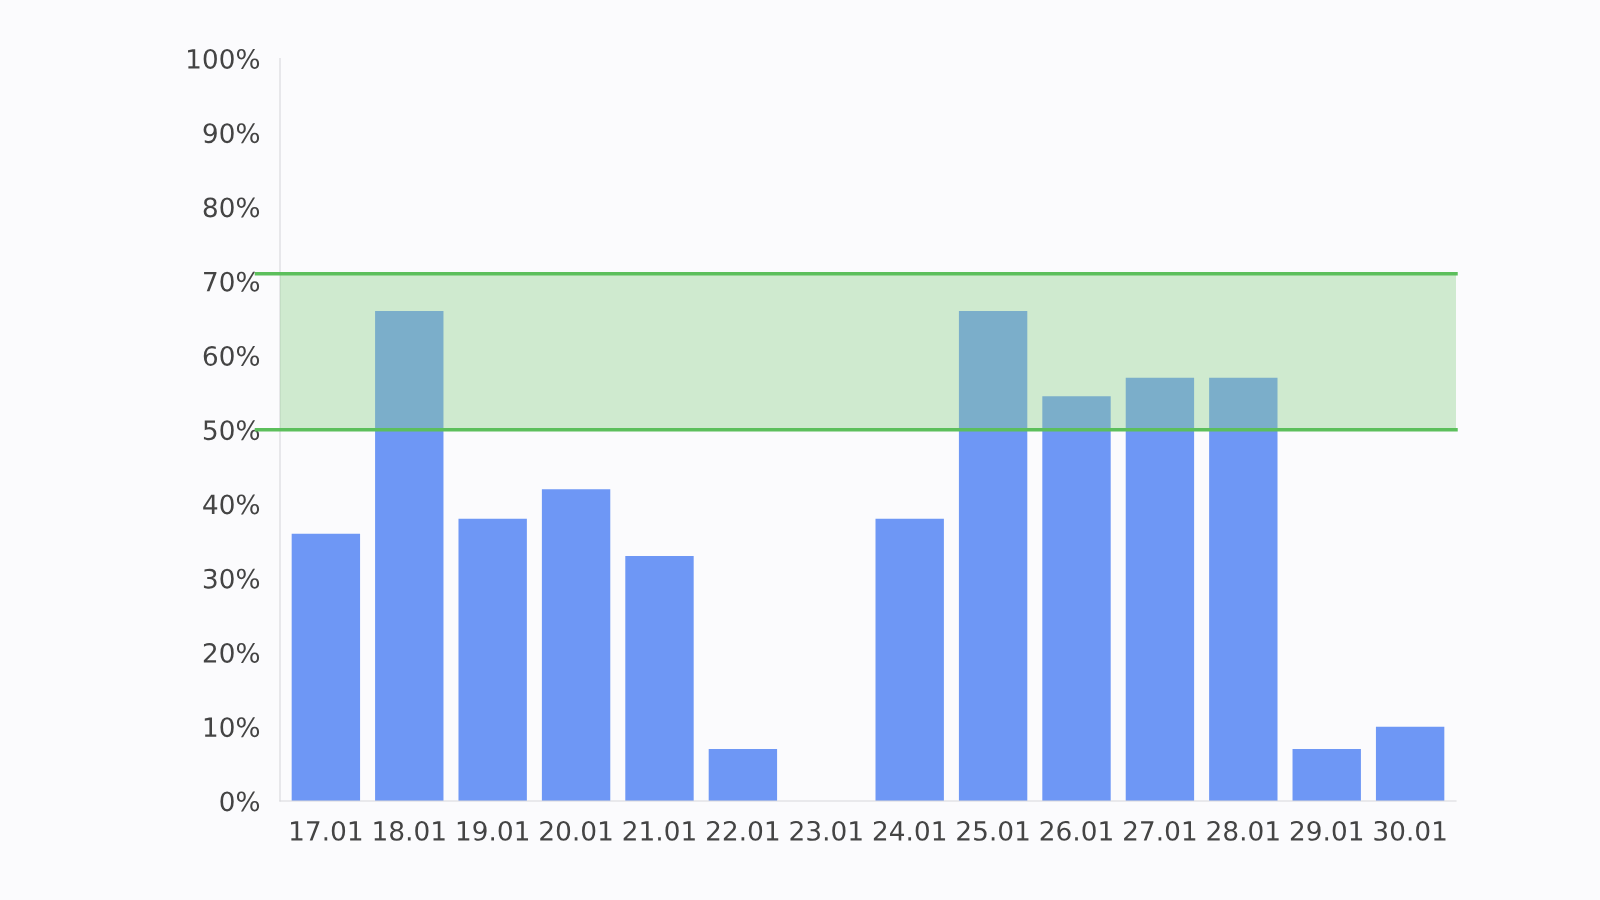 This screenshot has width=1600, height=900. I want to click on x-tick-label: 20.01, so click(576, 830).